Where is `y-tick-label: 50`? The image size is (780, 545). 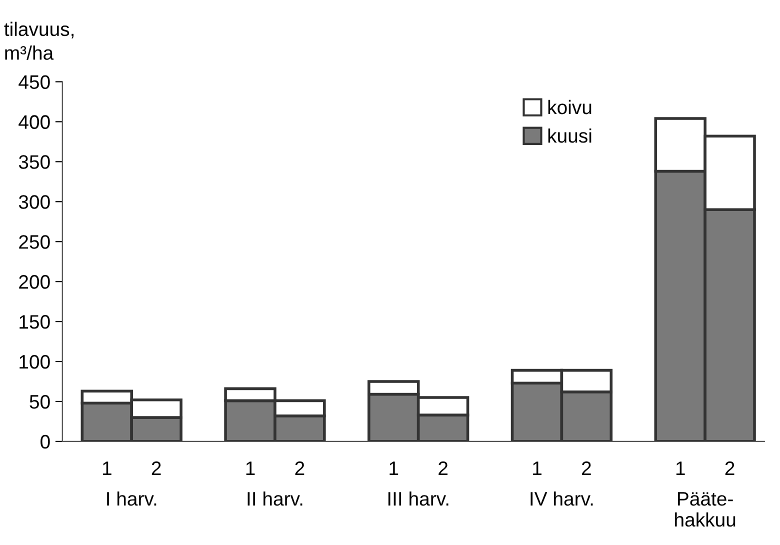
y-tick-label: 50 is located at coordinates (40, 401).